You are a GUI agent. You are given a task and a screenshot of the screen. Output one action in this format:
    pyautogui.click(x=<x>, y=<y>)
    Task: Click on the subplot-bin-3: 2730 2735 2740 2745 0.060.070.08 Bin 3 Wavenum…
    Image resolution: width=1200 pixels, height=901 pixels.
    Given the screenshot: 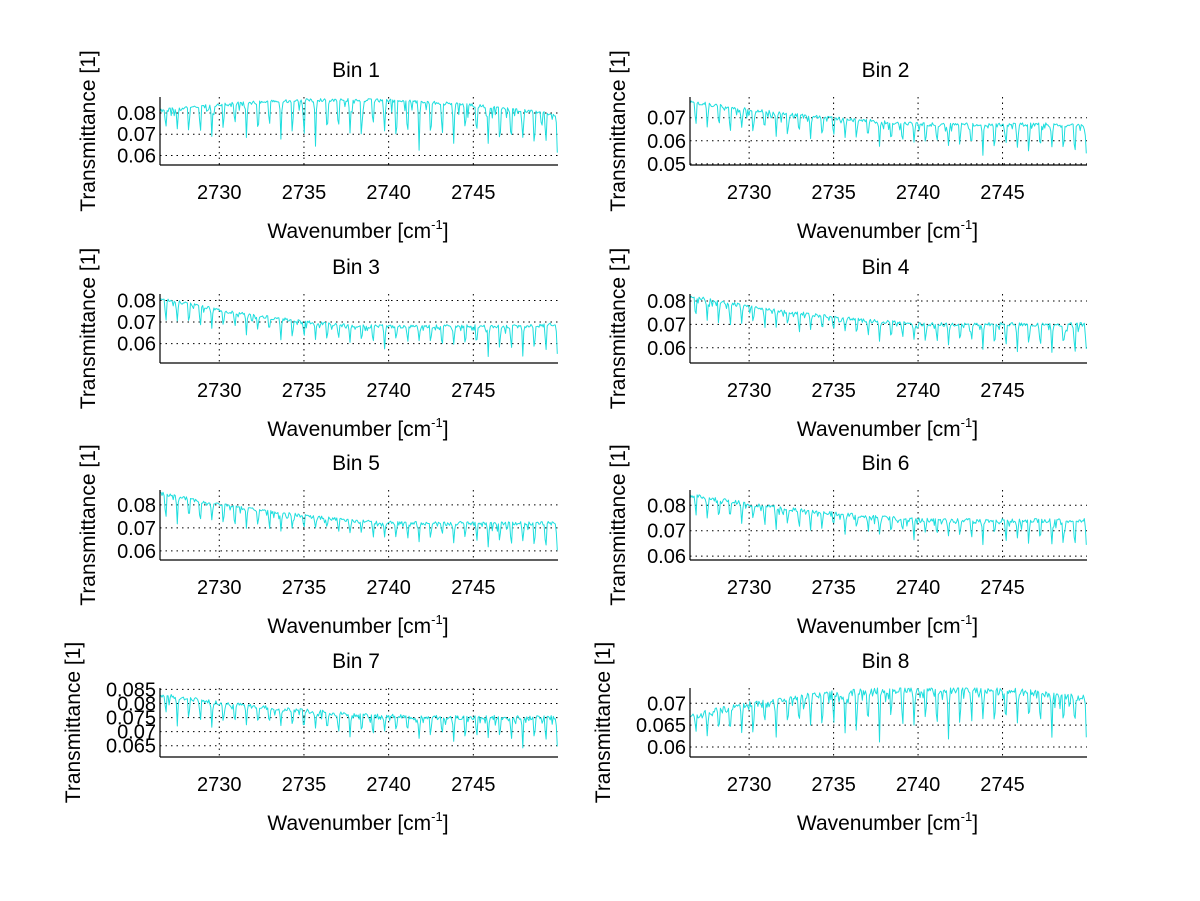 What is the action you would take?
    pyautogui.click(x=317, y=344)
    